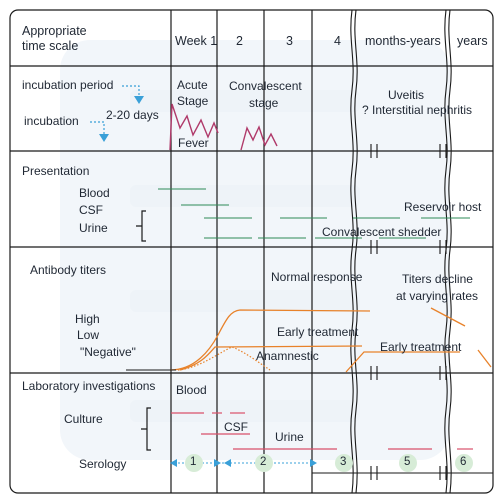 The image size is (503, 503). What do you see at coordinates (87, 319) in the screenshot?
I see `titer-high-label: High` at bounding box center [87, 319].